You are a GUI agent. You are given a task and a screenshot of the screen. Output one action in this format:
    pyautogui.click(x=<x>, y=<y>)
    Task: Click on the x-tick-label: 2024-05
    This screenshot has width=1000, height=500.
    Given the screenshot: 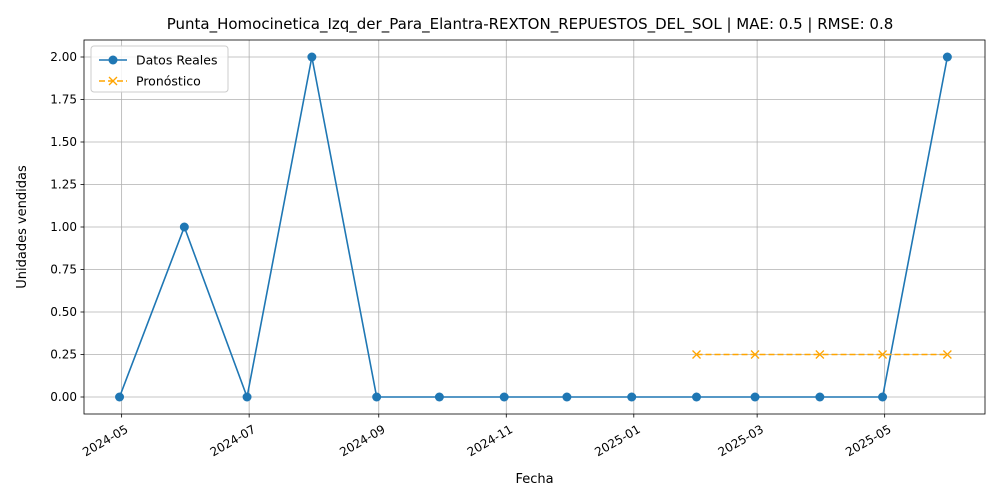 What is the action you would take?
    pyautogui.click(x=105, y=440)
    